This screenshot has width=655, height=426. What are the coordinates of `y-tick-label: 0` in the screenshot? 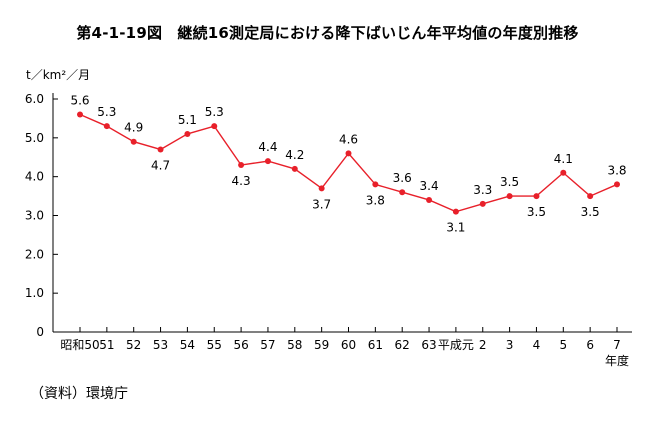 It's located at (40, 332).